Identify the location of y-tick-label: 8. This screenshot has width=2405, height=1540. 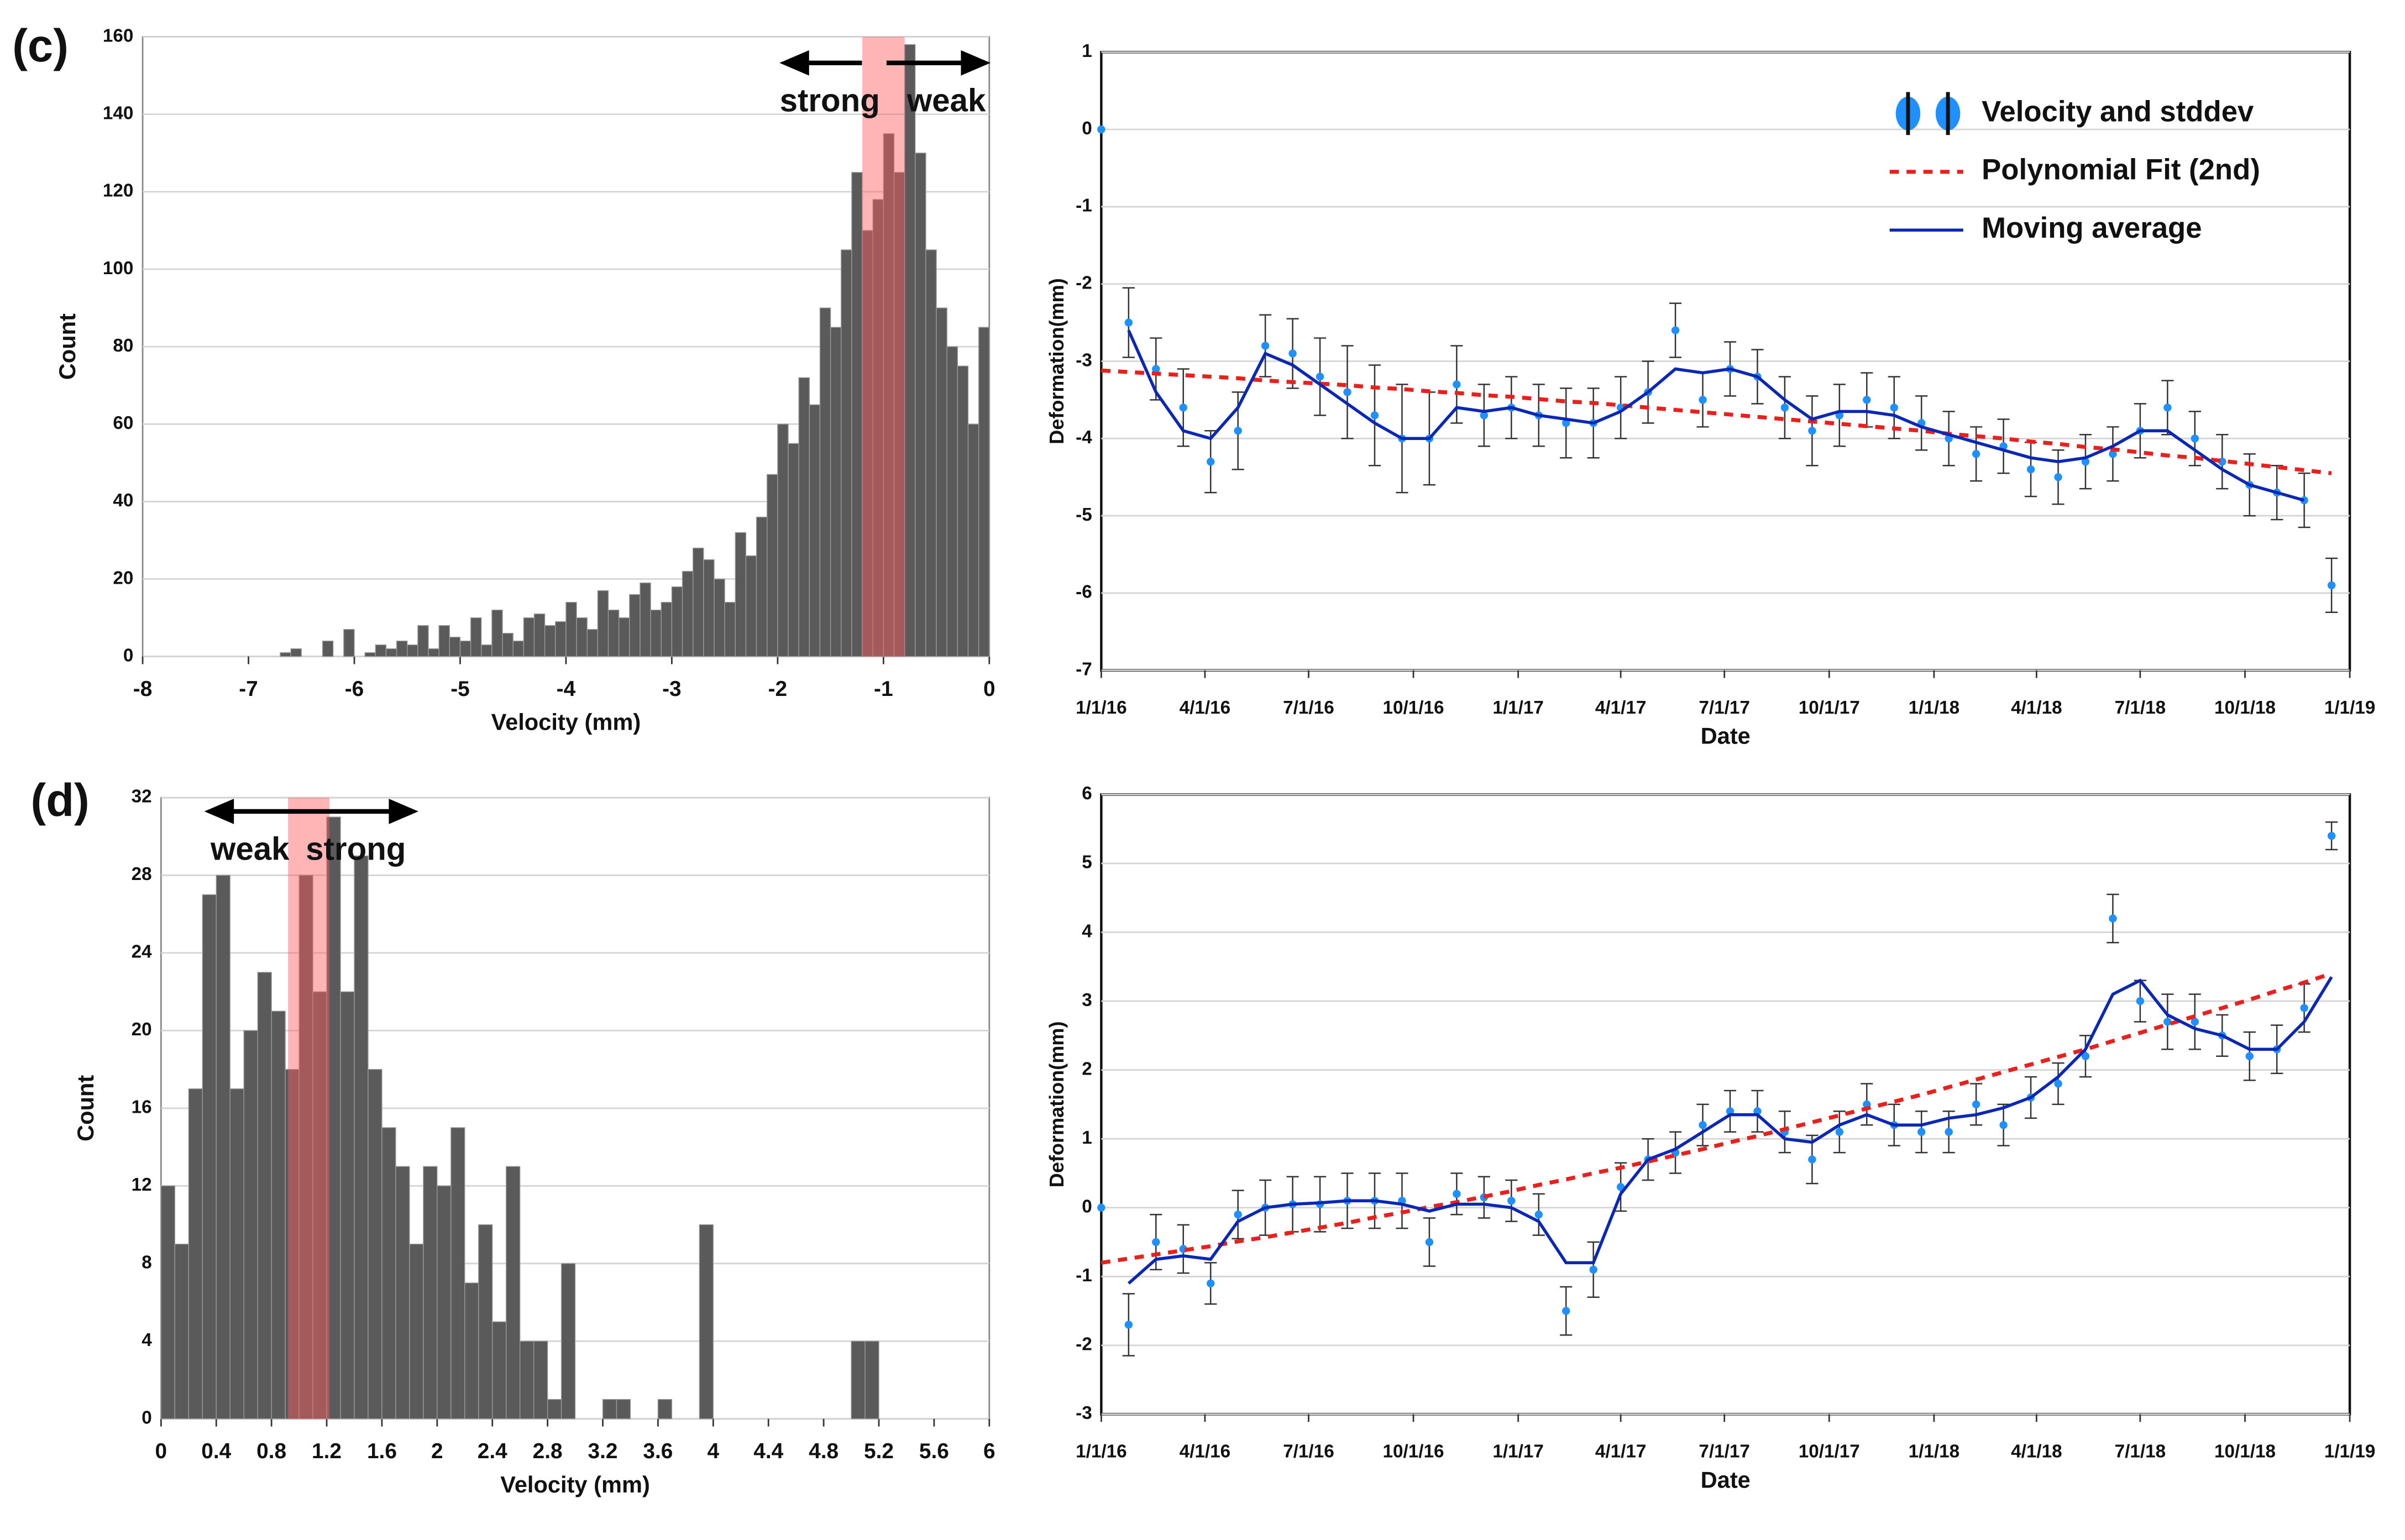
(147, 1263).